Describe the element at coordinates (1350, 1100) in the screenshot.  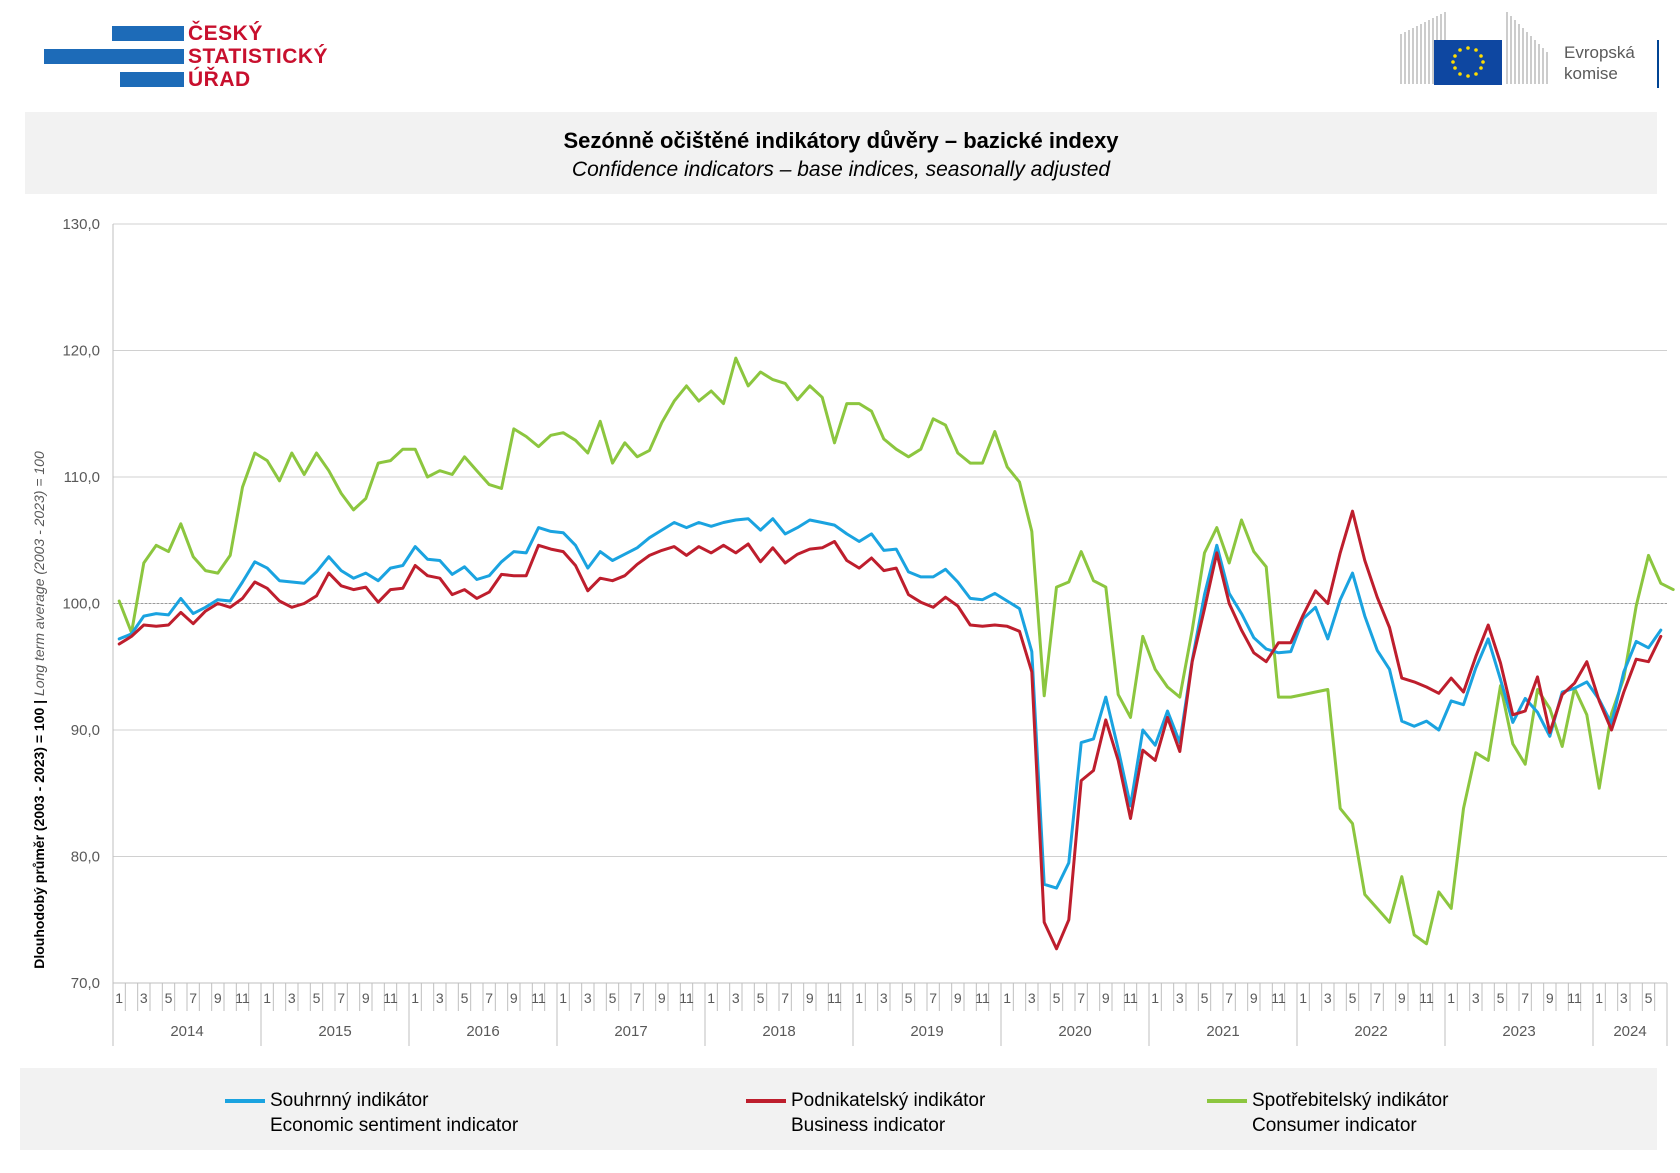
I see `legend-label: Spotřebitelský indikátor` at that location.